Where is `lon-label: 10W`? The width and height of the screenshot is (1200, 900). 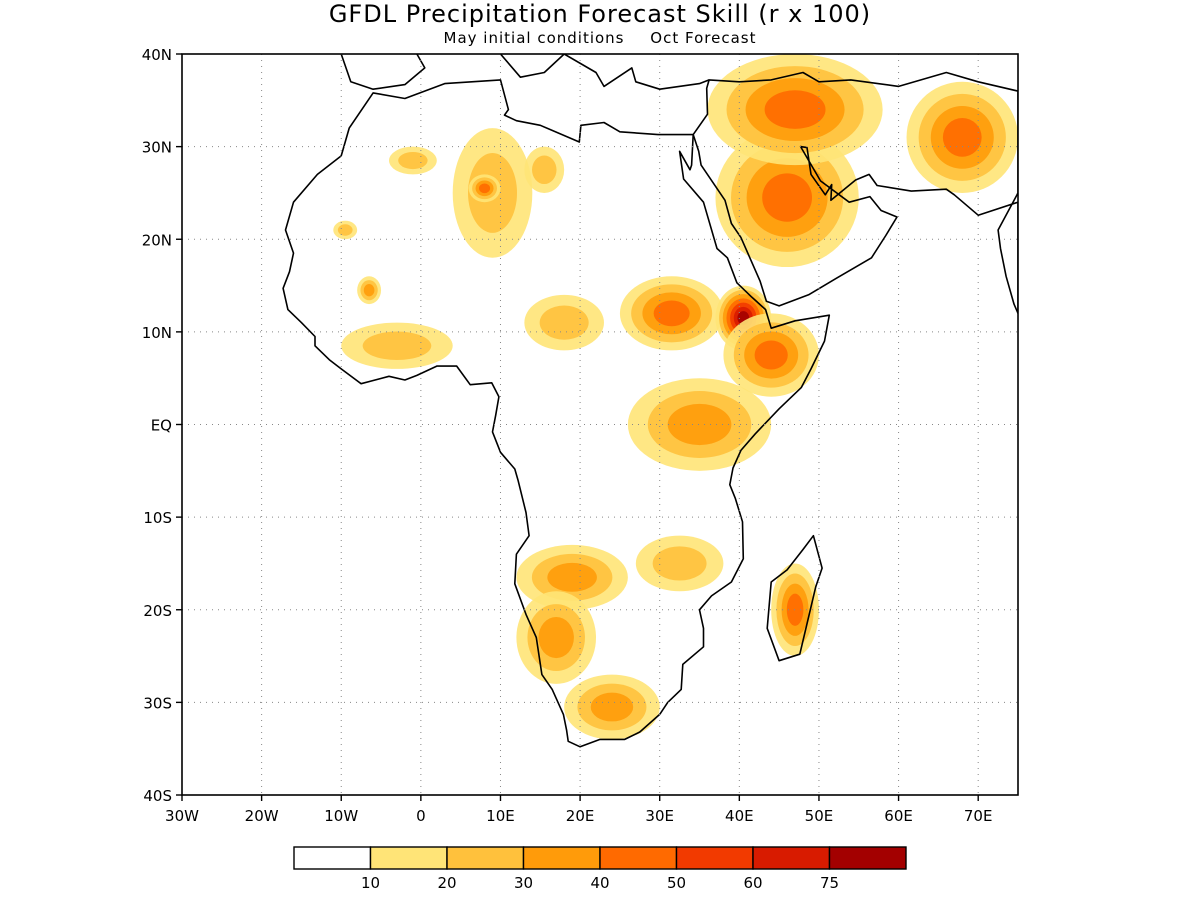 lon-label: 10W is located at coordinates (341, 816).